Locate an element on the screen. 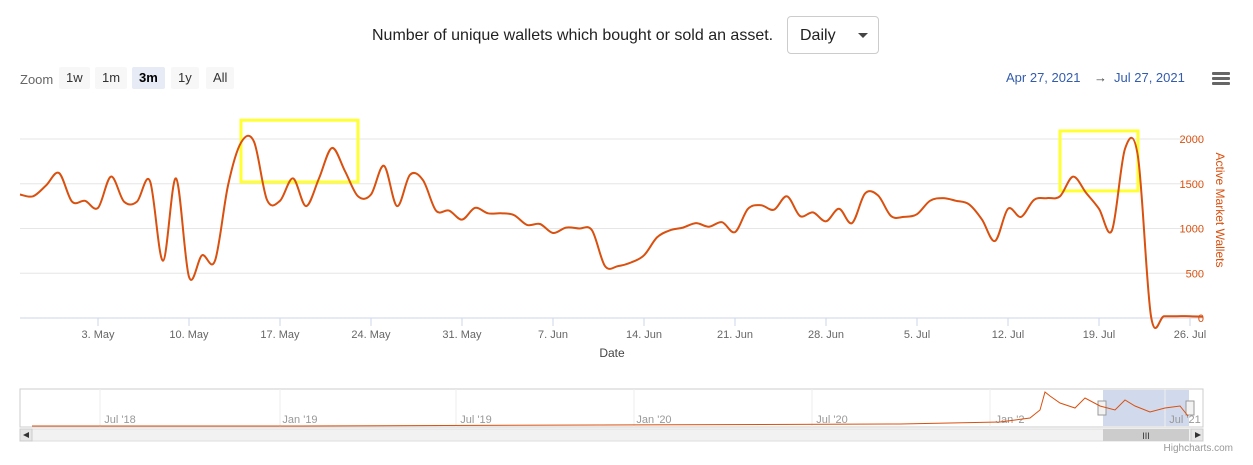  x-tick-label: 28. Jun is located at coordinates (826, 335).